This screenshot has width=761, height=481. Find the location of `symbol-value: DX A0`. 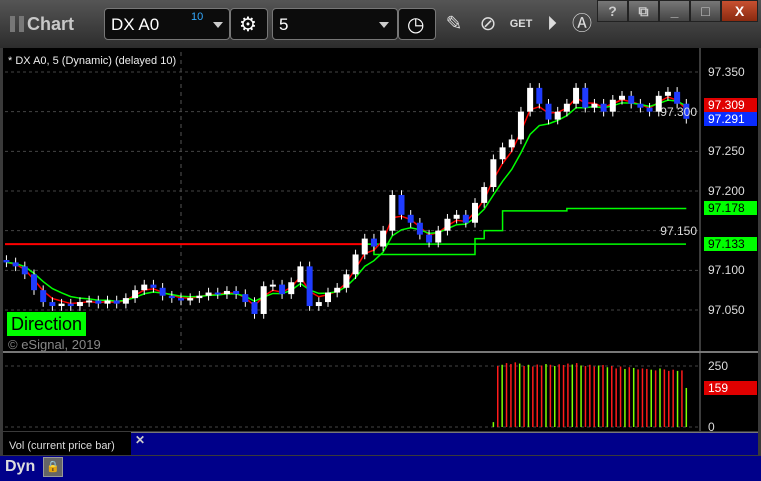

symbol-value: DX A0 is located at coordinates (135, 24).